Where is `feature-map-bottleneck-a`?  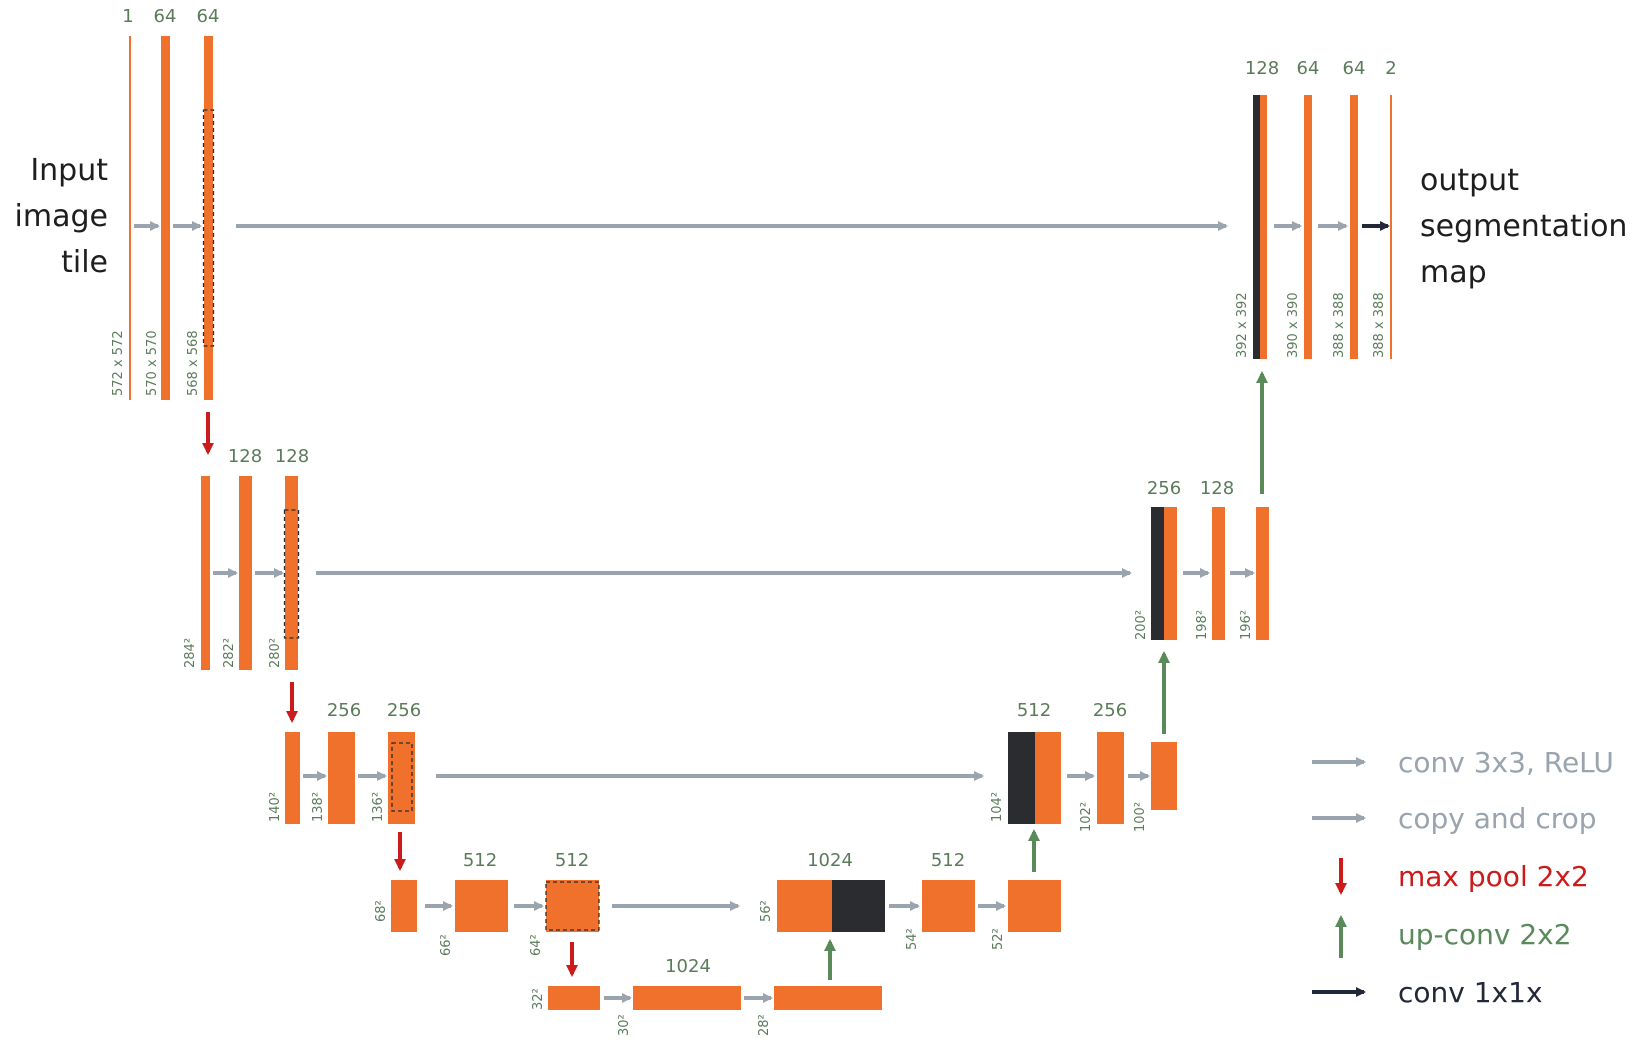
feature-map-bottleneck-a is located at coordinates (687, 998).